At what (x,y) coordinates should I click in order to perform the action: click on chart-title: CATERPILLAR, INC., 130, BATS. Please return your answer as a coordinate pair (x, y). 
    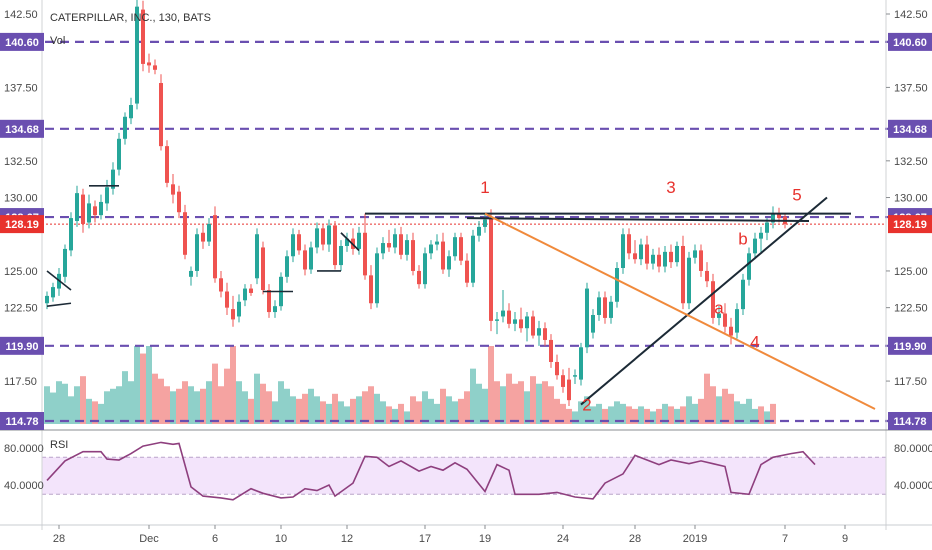
    Looking at the image, I should click on (130, 18).